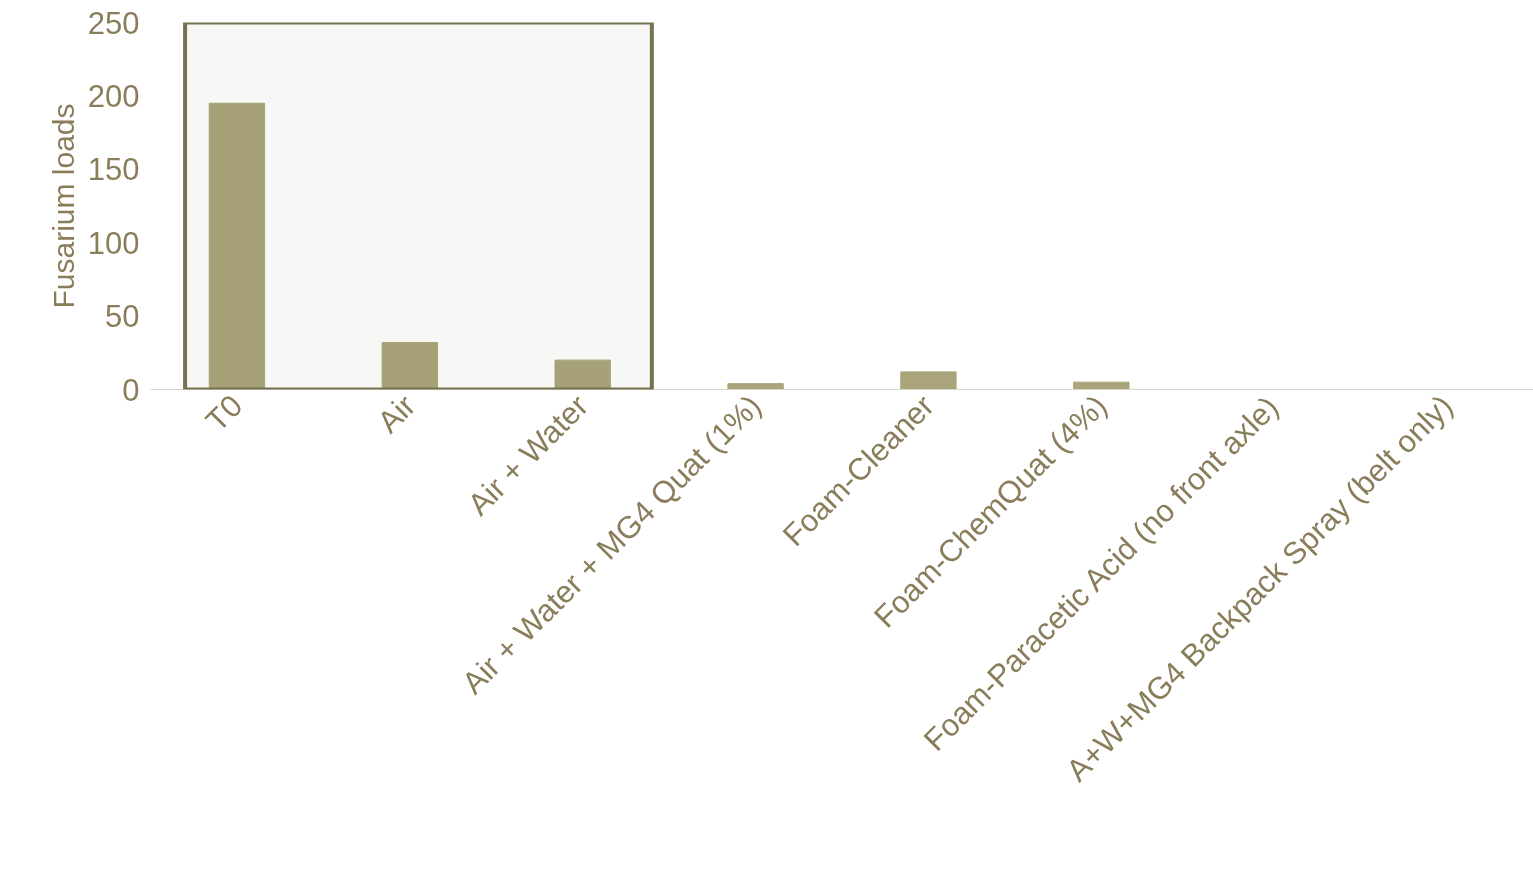 This screenshot has height=869, width=1533. What do you see at coordinates (122, 317) in the screenshot?
I see `y-tick-label: 50` at bounding box center [122, 317].